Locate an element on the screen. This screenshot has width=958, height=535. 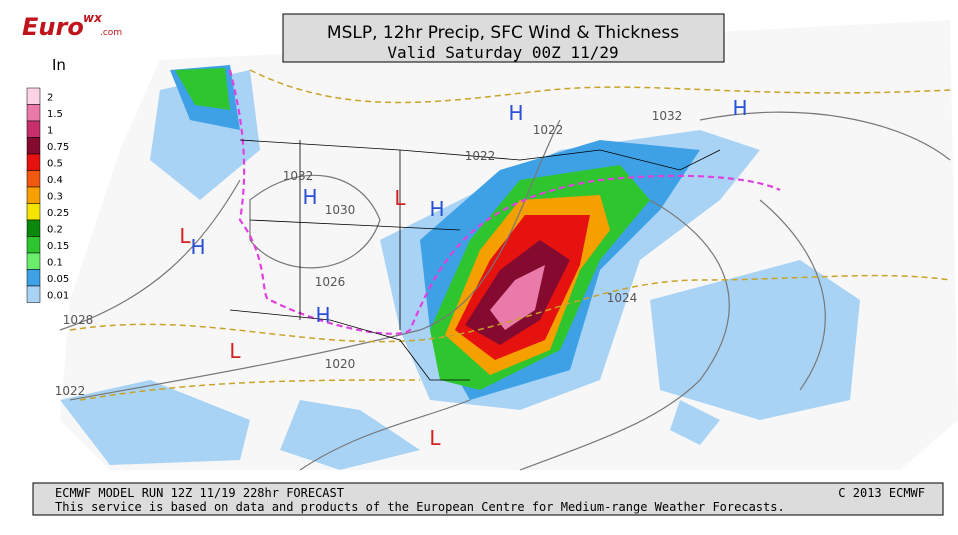
legend-label: 0.01 is located at coordinates (58, 295).